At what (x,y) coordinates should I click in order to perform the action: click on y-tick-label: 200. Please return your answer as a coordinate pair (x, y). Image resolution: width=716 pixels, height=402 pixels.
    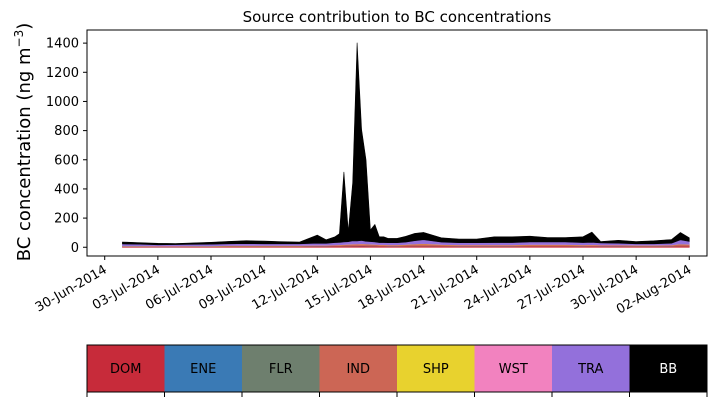
    Looking at the image, I should click on (66, 219).